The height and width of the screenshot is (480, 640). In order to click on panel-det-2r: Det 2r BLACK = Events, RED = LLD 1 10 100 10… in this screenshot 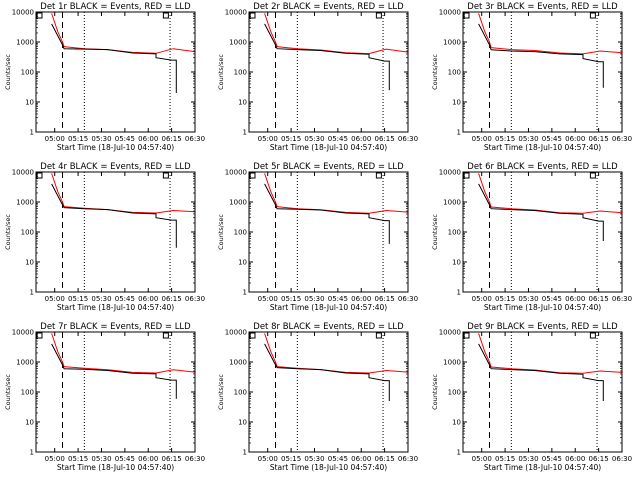, I will do `click(317, 77)`.